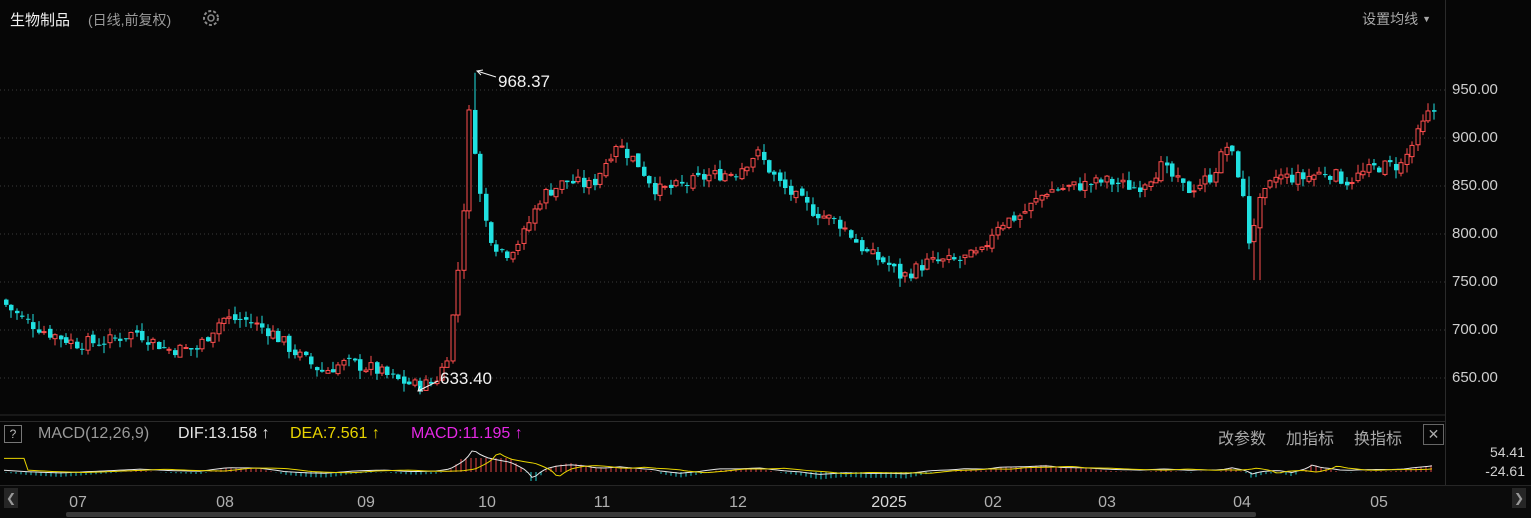  I want to click on scroll-right-icon: ❯, so click(1519, 498).